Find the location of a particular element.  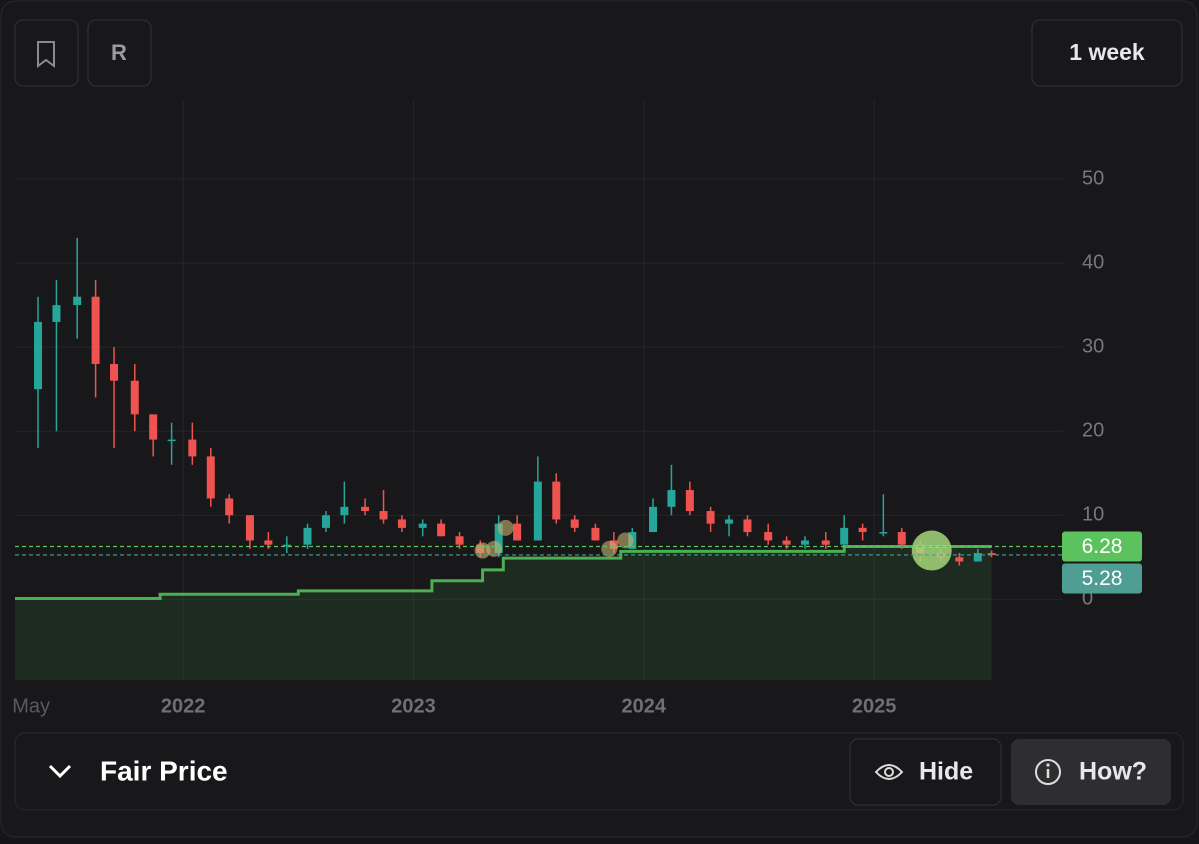

x-tick-label: 2025 is located at coordinates (874, 706).